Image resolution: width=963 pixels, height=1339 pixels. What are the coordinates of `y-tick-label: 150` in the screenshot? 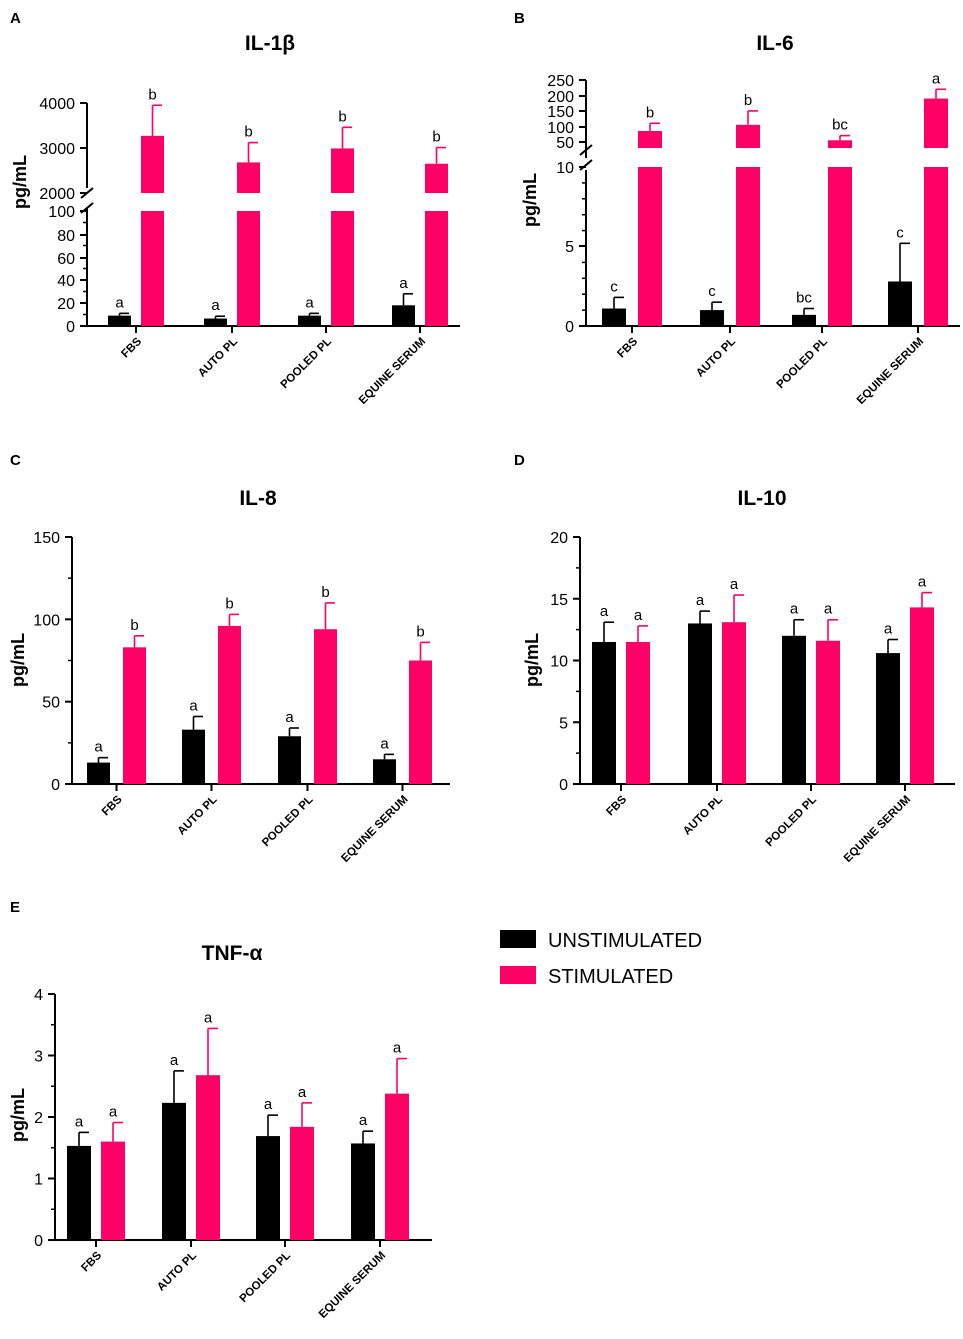 It's located at (560, 112).